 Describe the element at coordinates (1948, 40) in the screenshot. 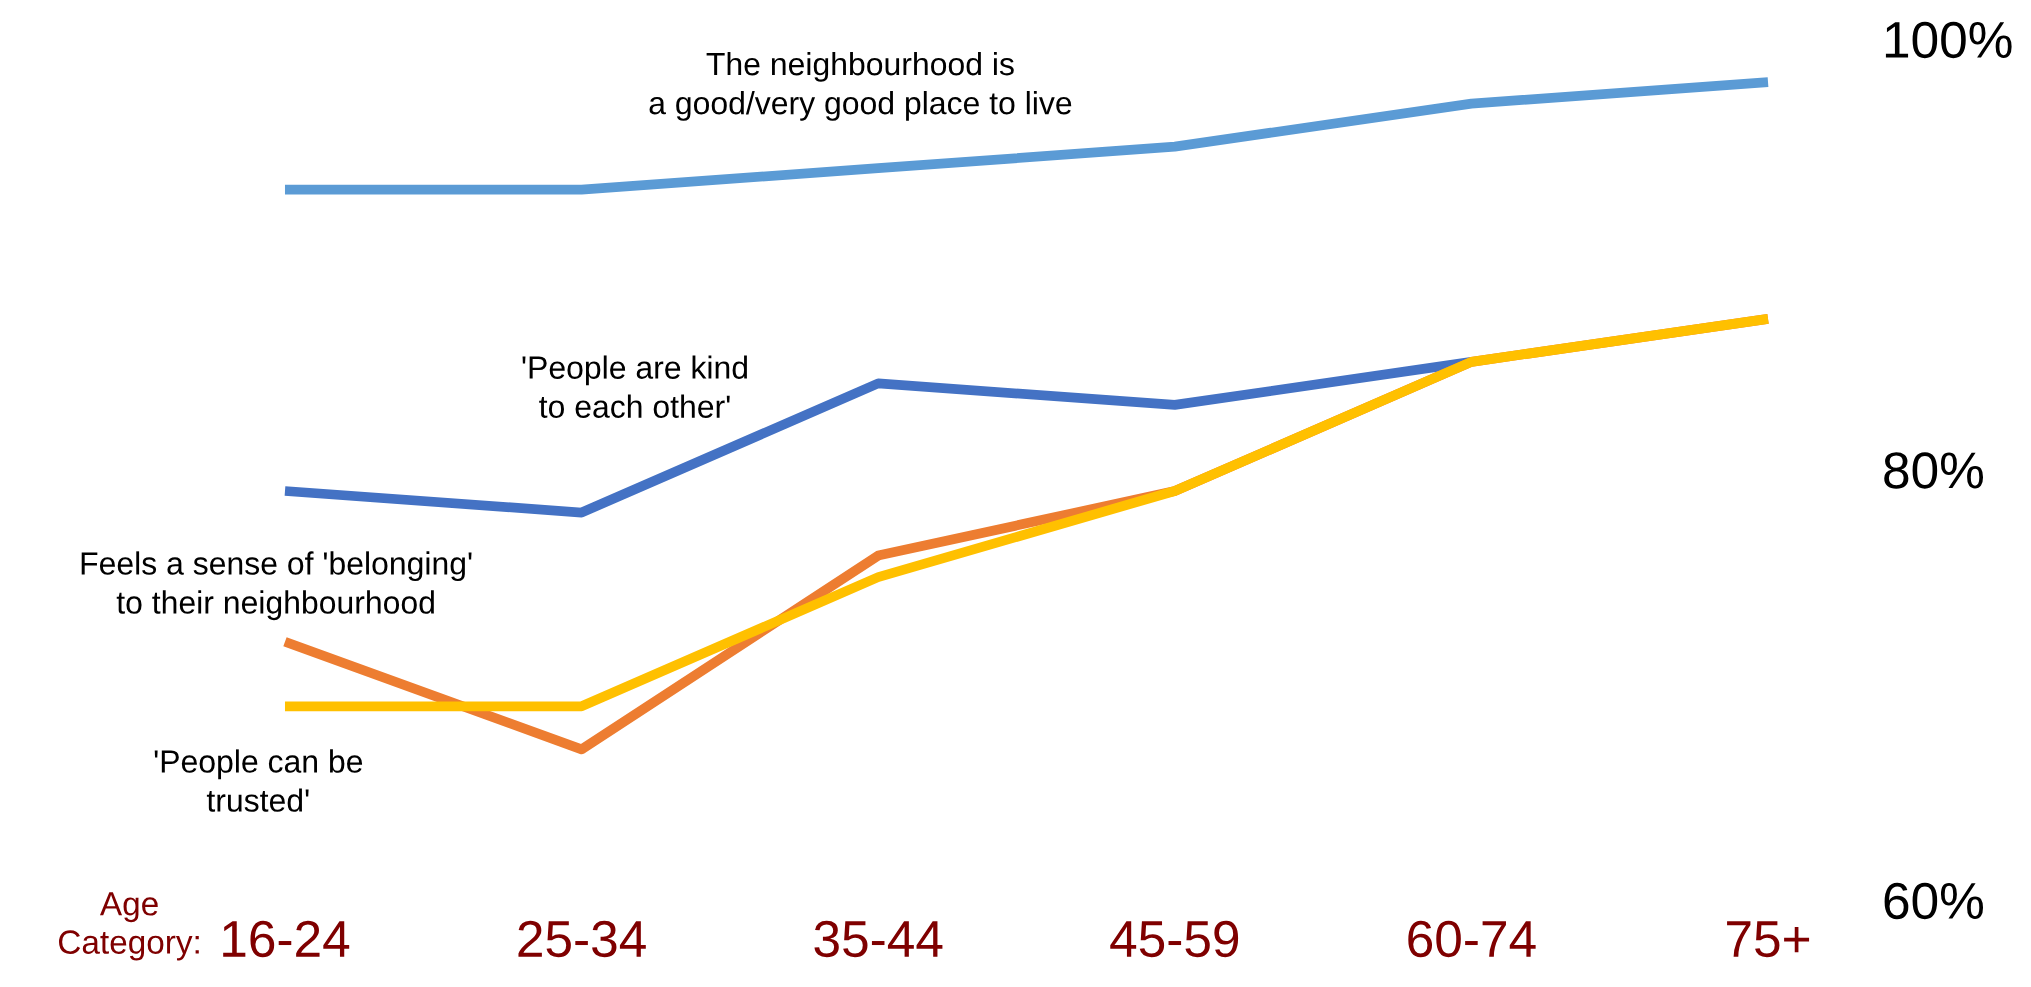

I see `y-tick-label: 100%` at that location.